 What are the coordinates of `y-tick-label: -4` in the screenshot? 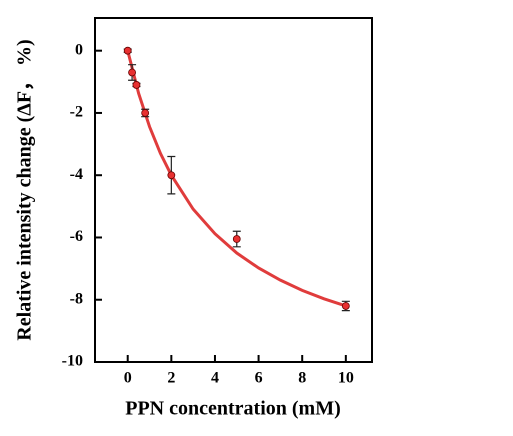 It's located at (76, 174).